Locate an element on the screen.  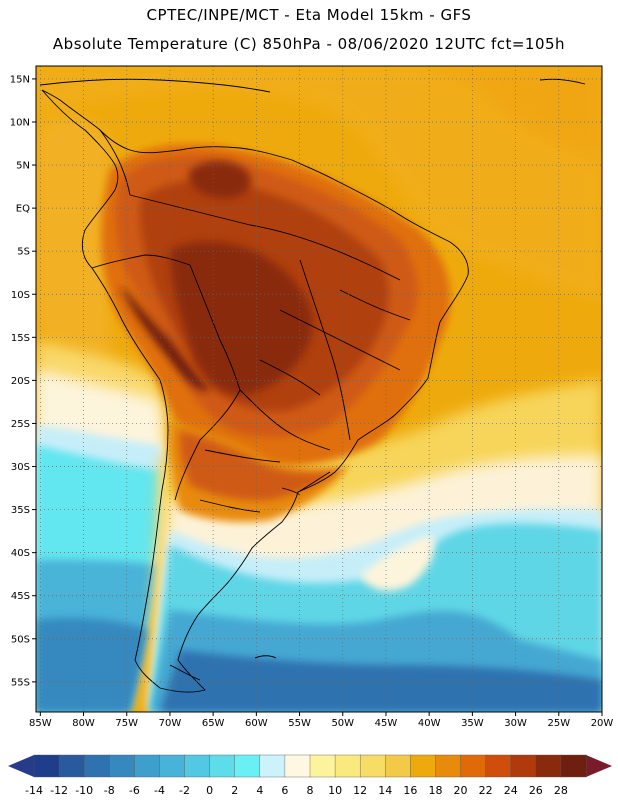
venezuela-hot-core is located at coordinates (220, 179).